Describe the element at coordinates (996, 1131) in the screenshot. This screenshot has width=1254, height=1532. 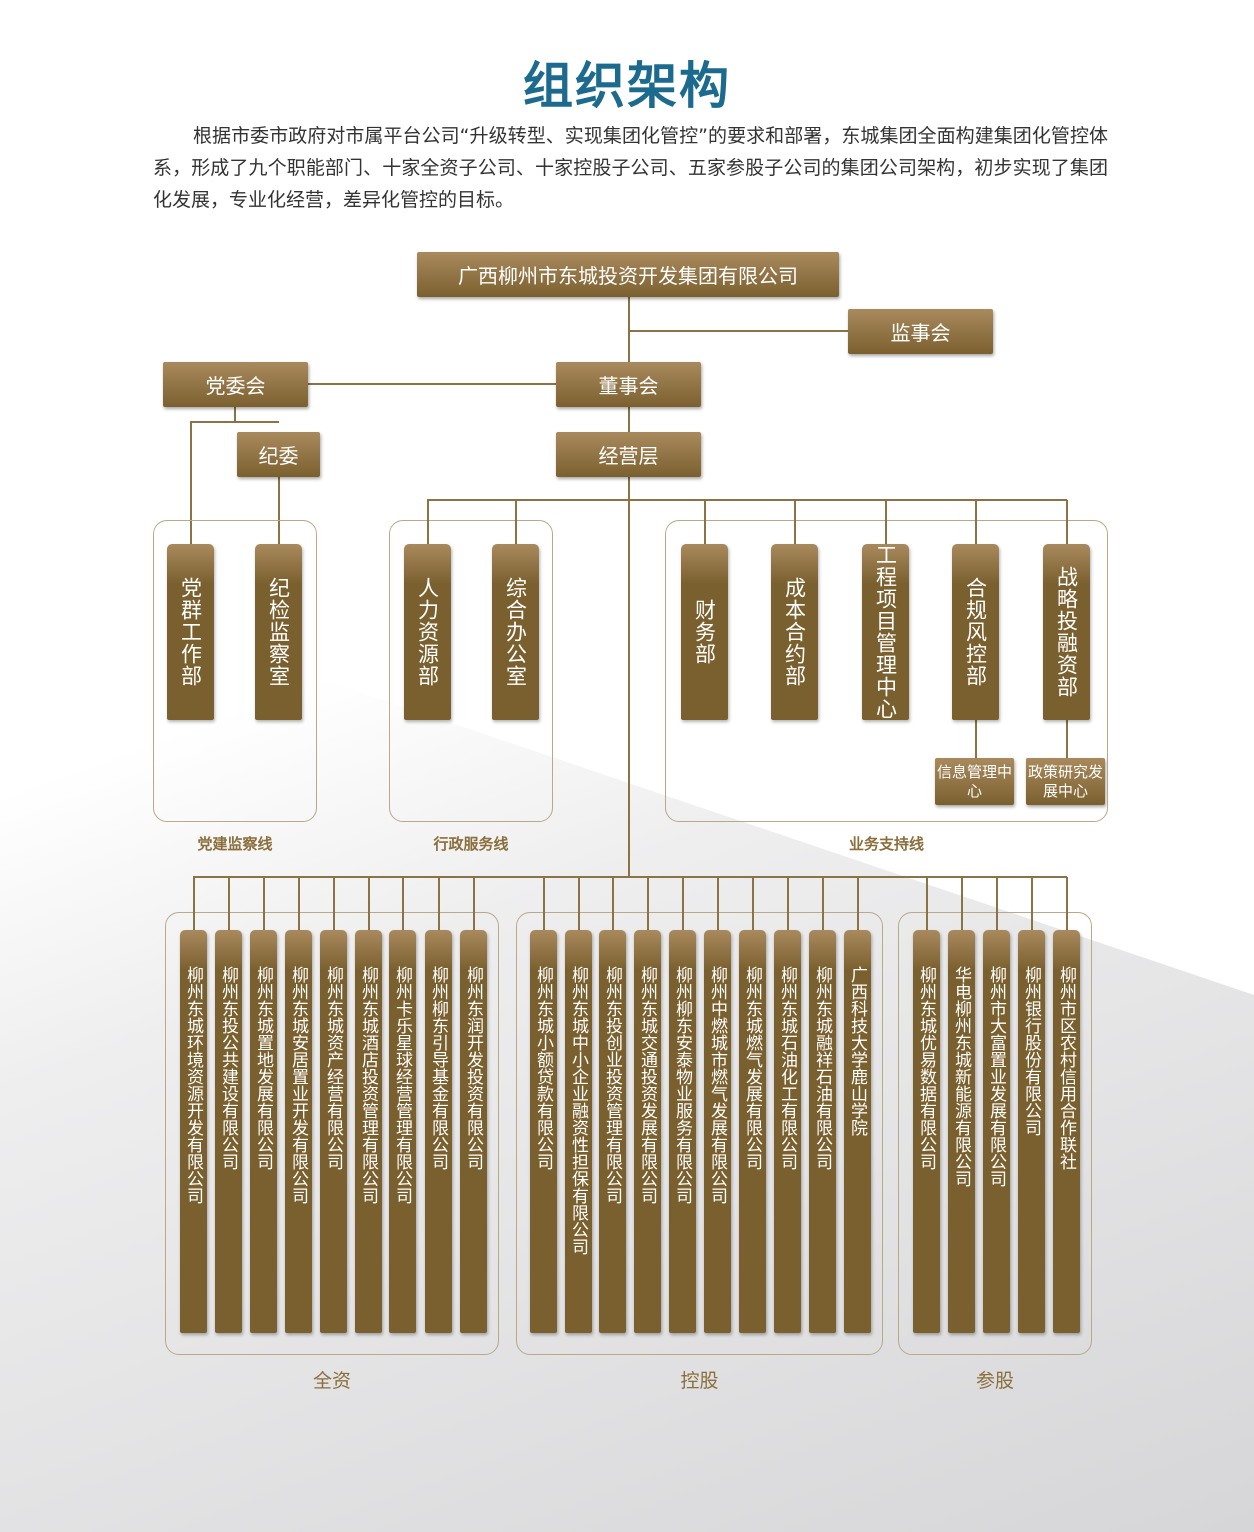
I see `company-box: 柳州市大富置业发展有限公司` at that location.